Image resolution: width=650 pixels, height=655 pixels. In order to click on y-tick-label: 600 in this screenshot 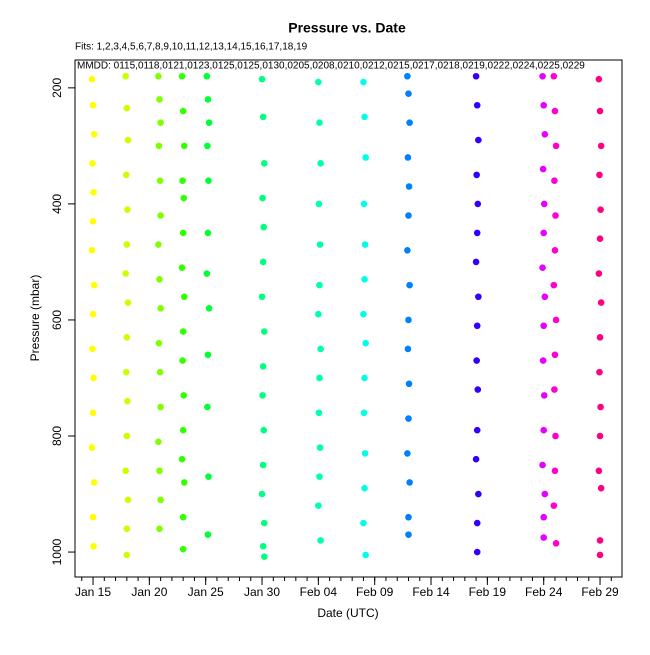, I will do `click(57, 320)`.